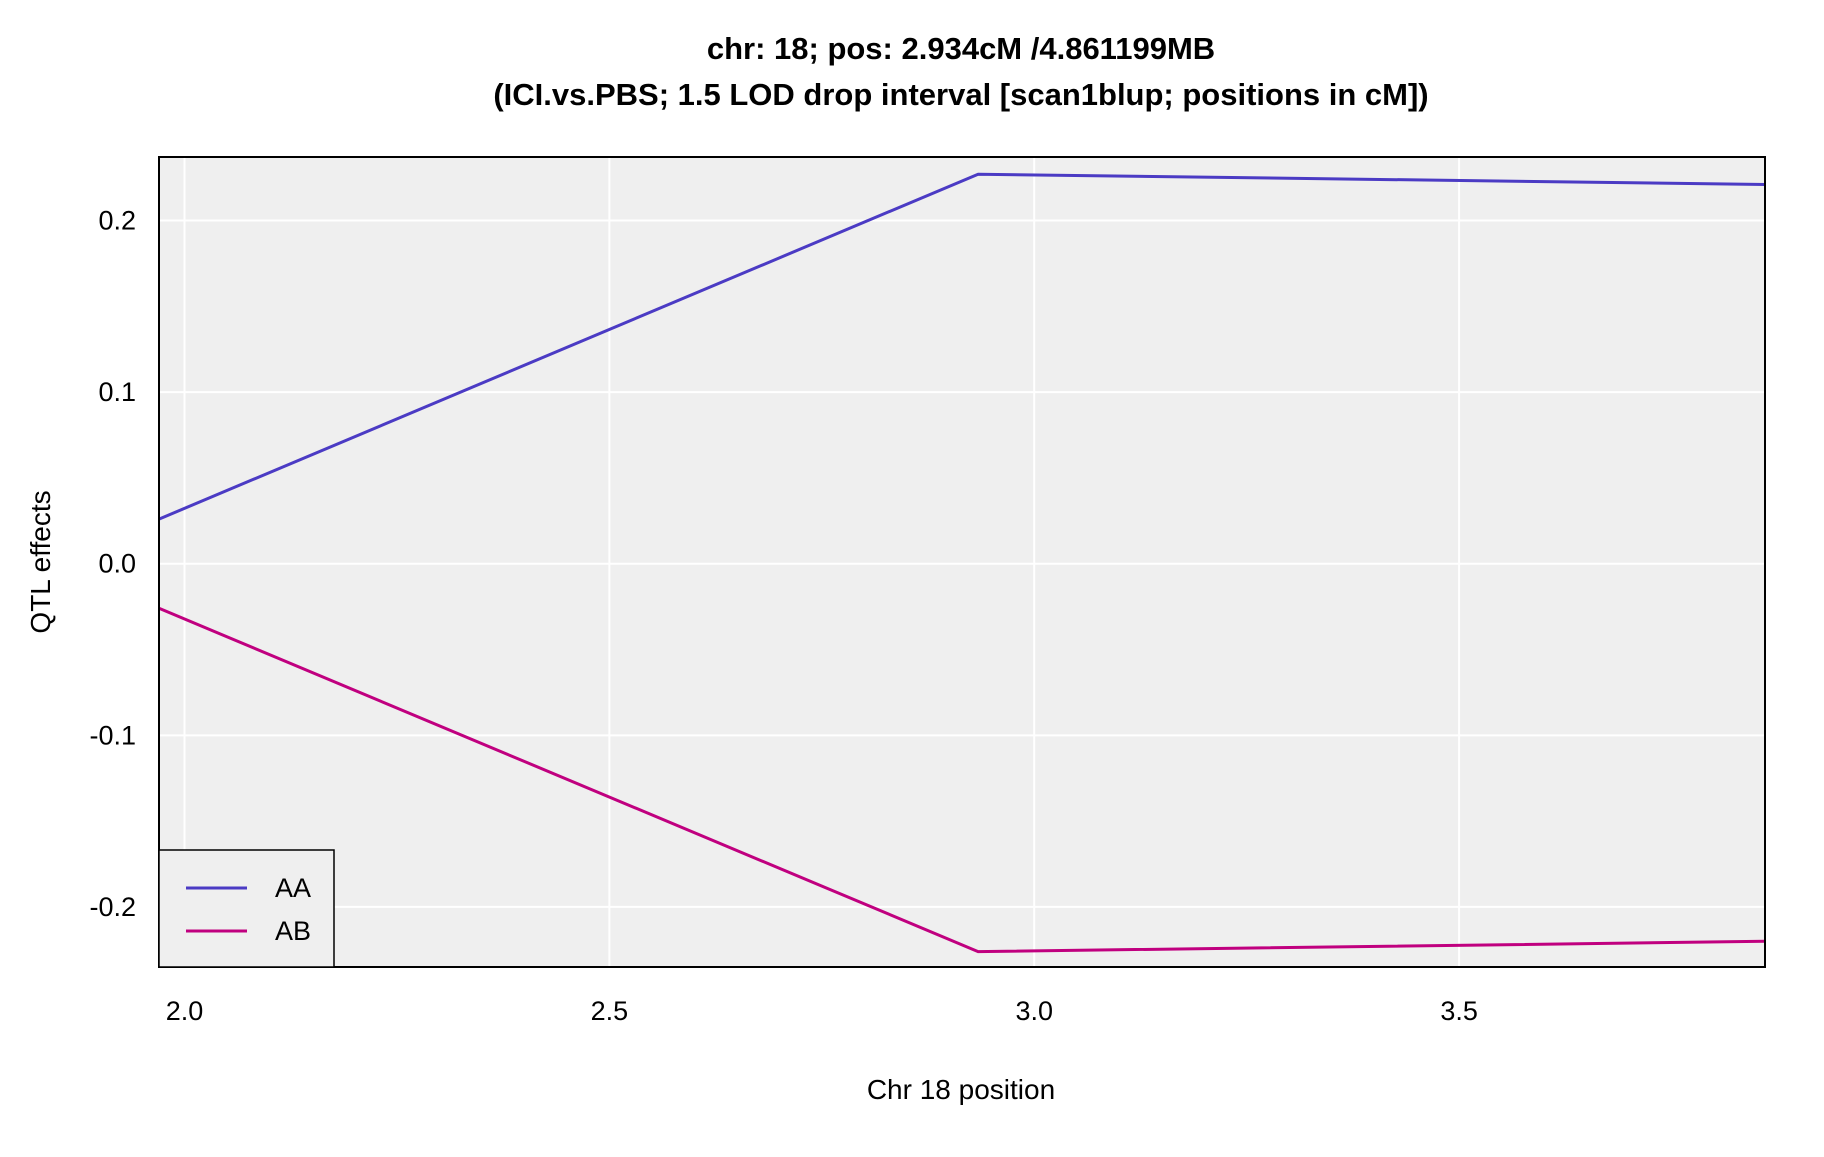 This screenshot has height=1157, width=1824. What do you see at coordinates (610, 1011) in the screenshot?
I see `x-tick-label: 2.5` at bounding box center [610, 1011].